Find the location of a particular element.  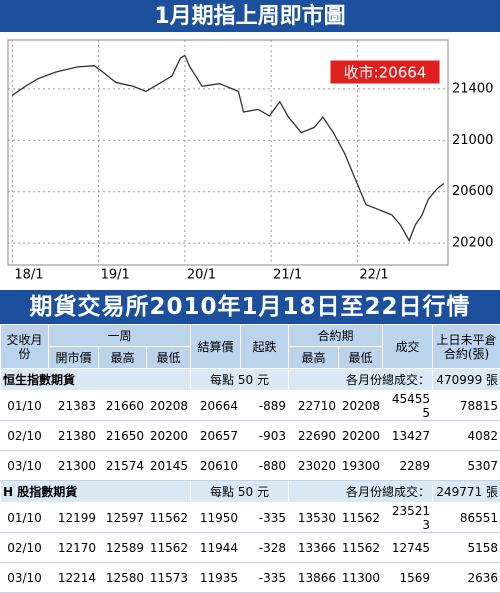

x-tick-label: 20/1 is located at coordinates (201, 275).